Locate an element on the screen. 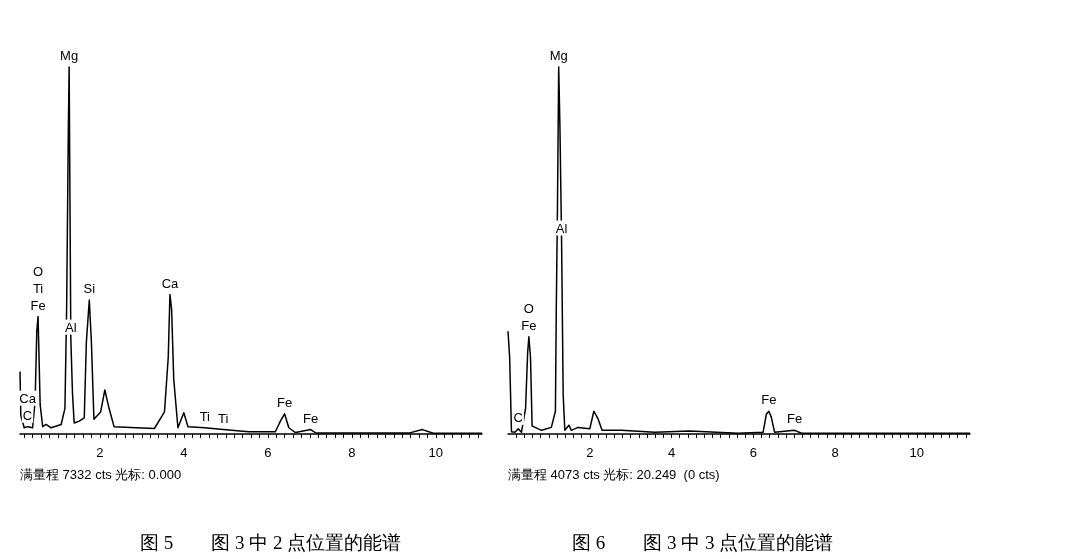  annotation: Si is located at coordinates (89, 289).